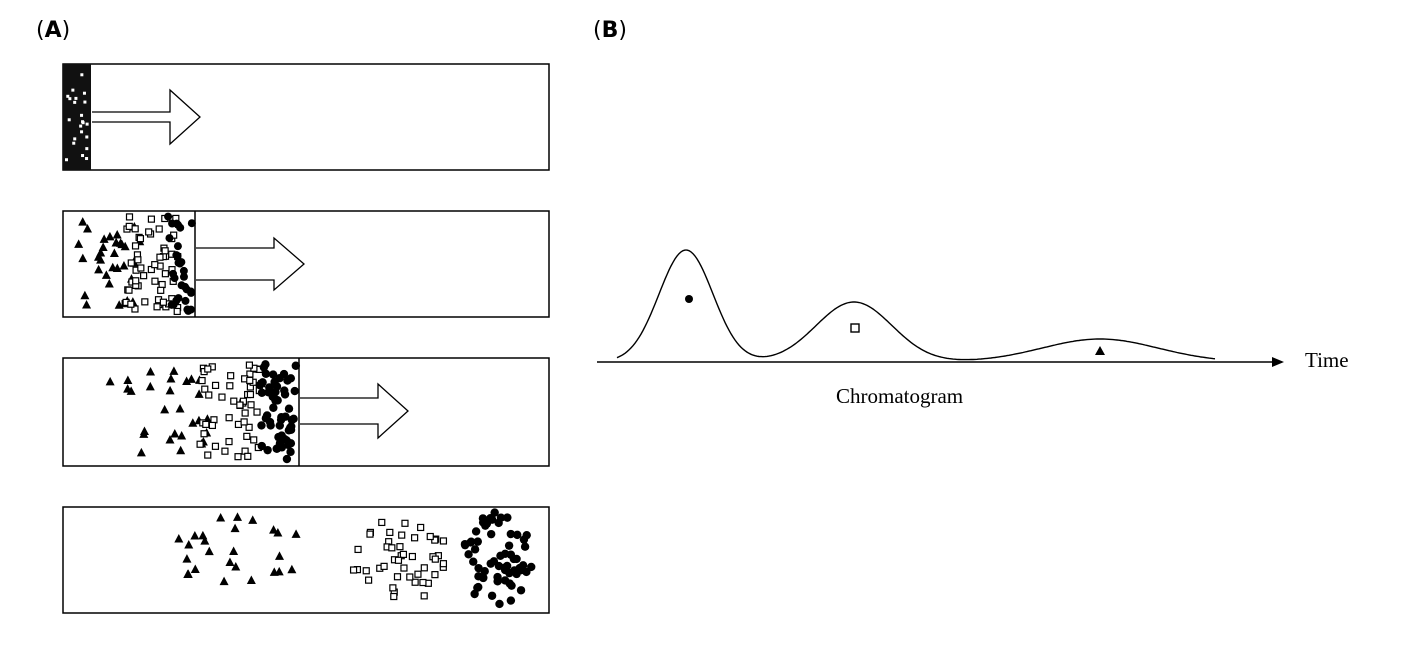 Image resolution: width=1425 pixels, height=672 pixels. I want to click on peak-3-triangle-marker, so click(1100, 350).